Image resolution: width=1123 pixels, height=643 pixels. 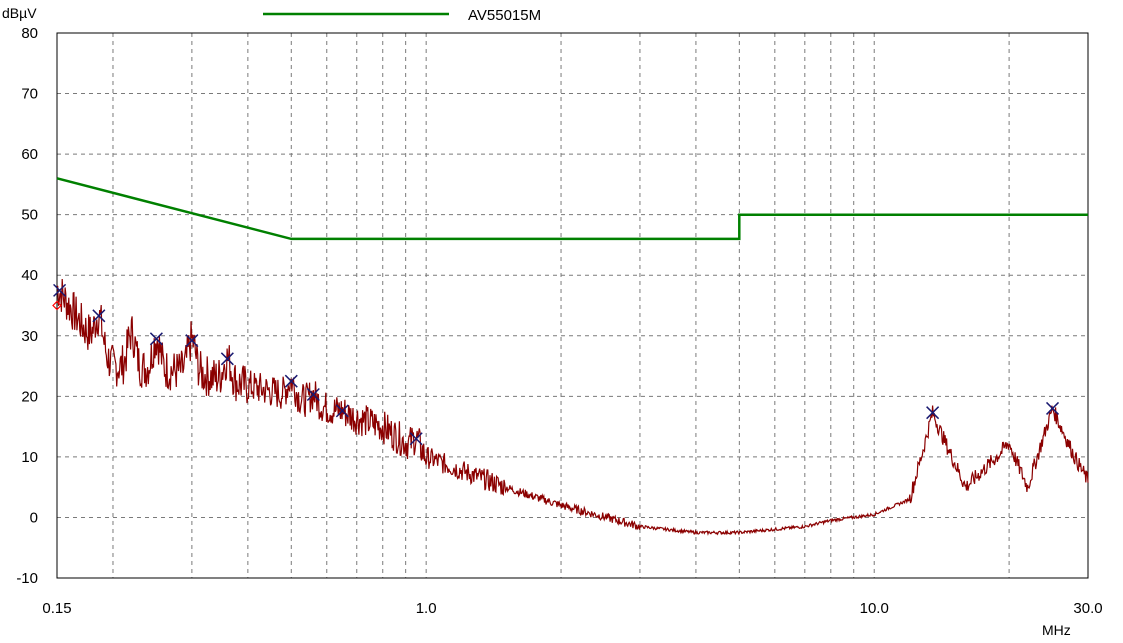 I want to click on y-tick-label: 80, so click(x=29, y=33).